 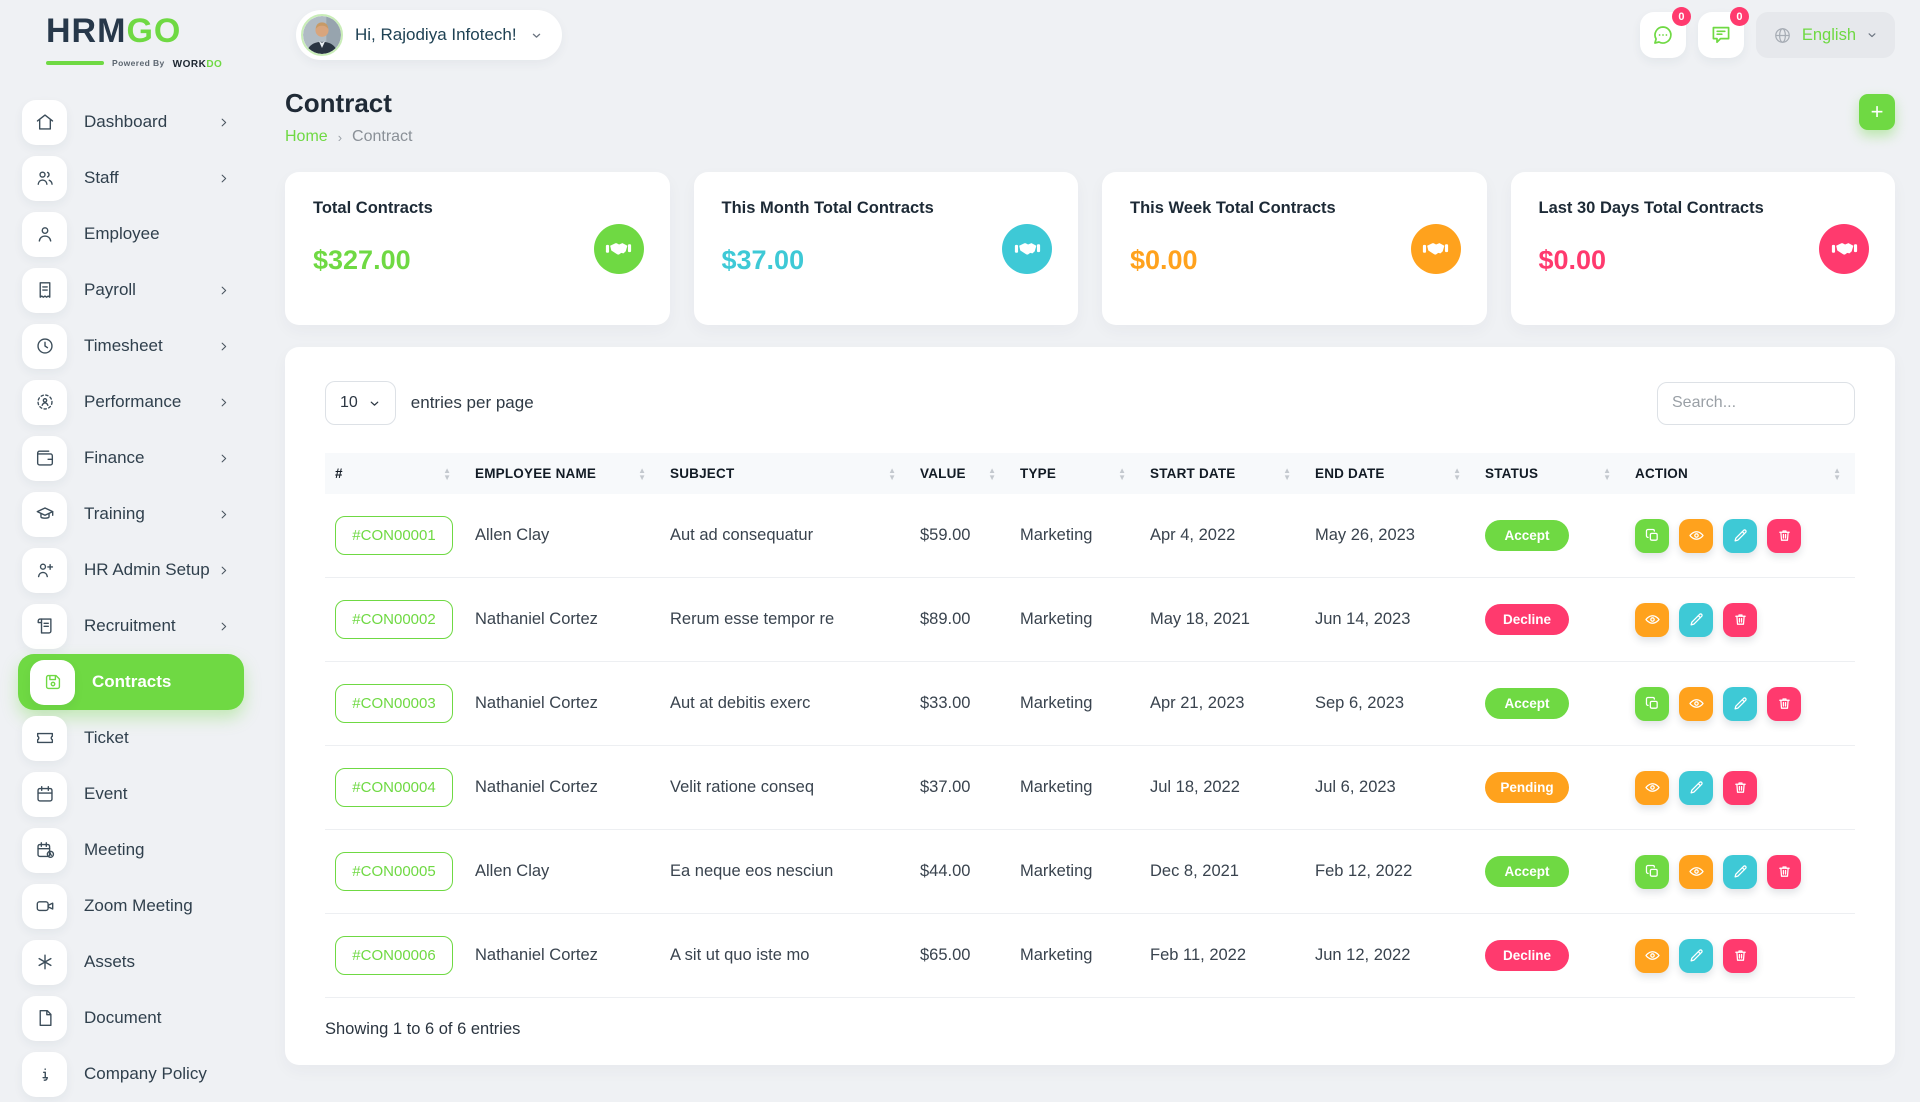 What do you see at coordinates (131, 234) in the screenshot?
I see `sidebar-item-employee: Employee` at bounding box center [131, 234].